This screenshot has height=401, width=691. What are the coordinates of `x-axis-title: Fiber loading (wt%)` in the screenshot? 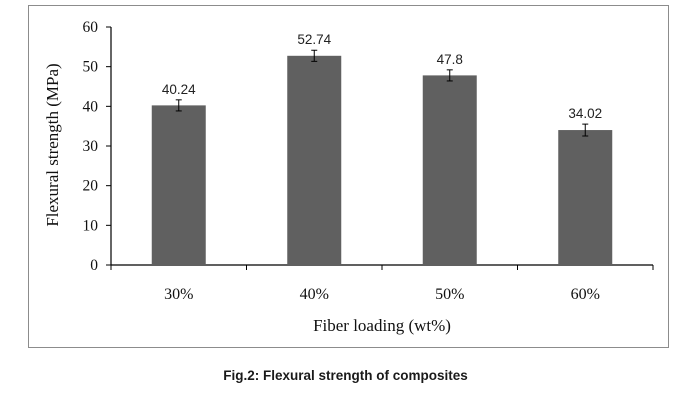 It's located at (382, 325).